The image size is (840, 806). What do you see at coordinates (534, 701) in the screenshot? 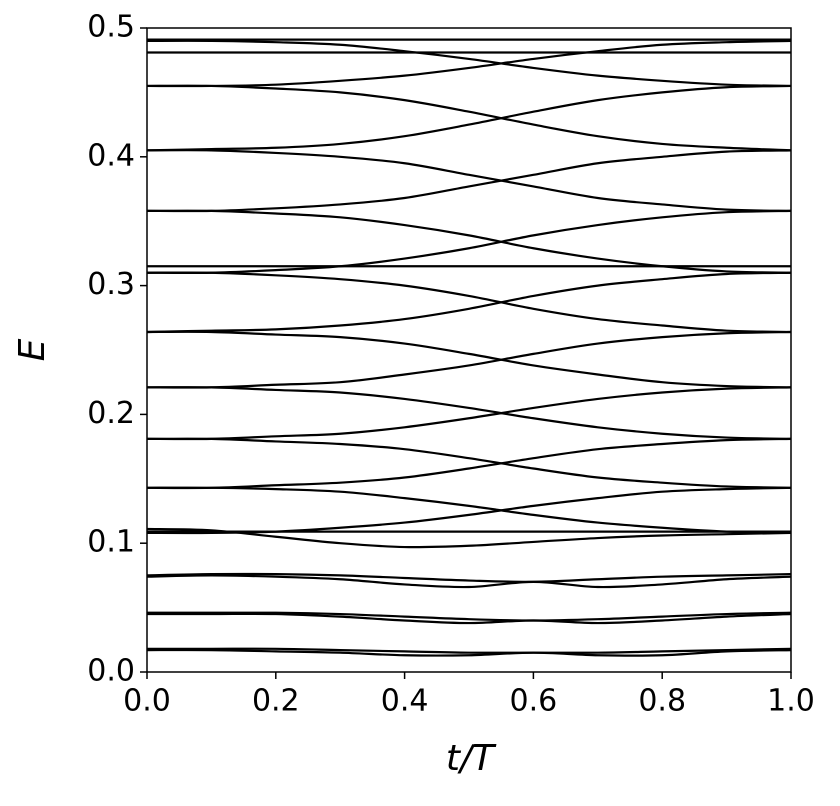
I see `x-tick-label: 0.6` at bounding box center [534, 701].